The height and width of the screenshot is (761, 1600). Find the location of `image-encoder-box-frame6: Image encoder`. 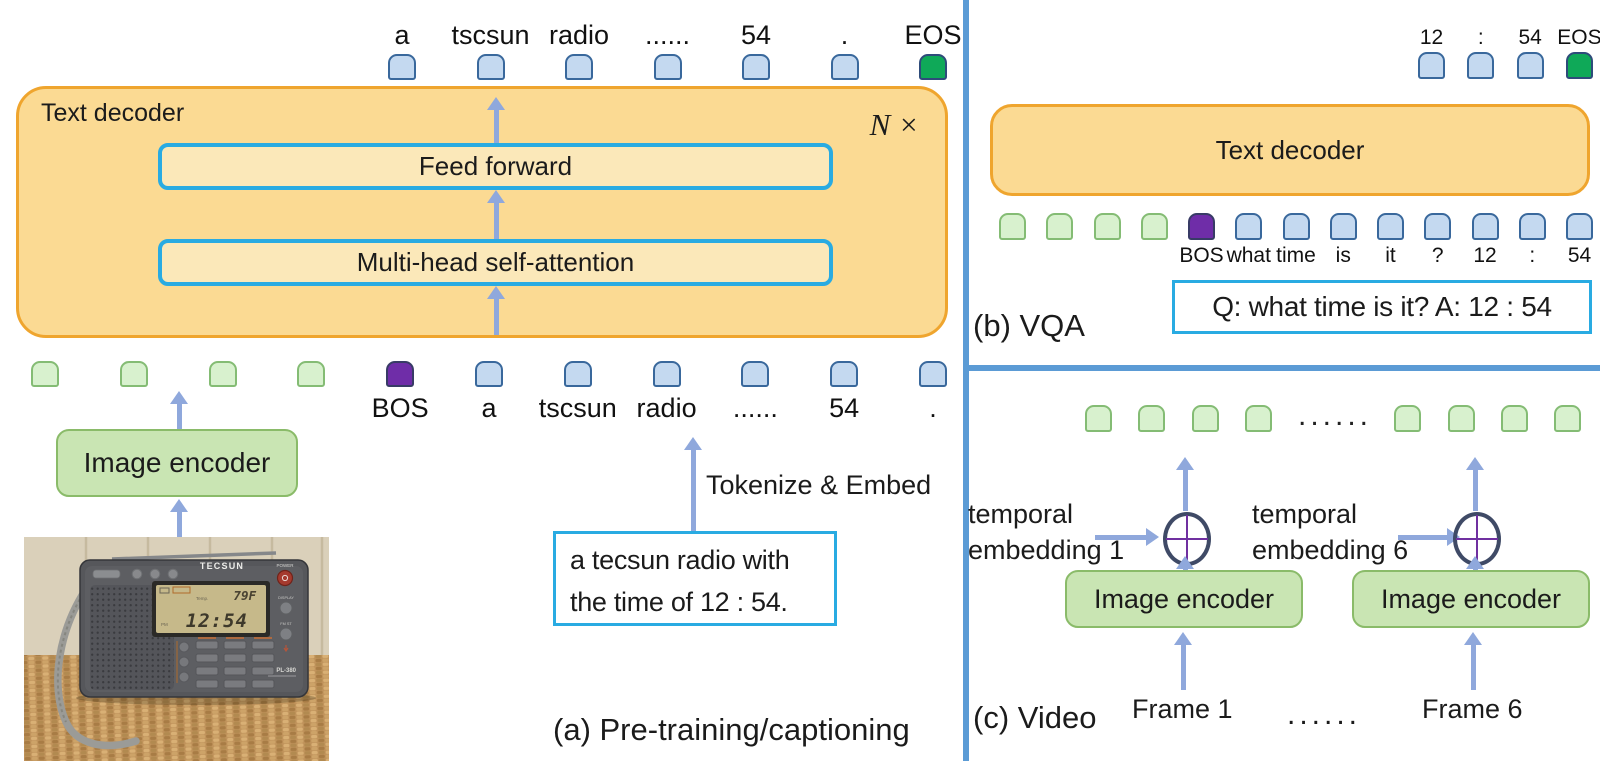

image-encoder-box-frame6: Image encoder is located at coordinates (1471, 599).